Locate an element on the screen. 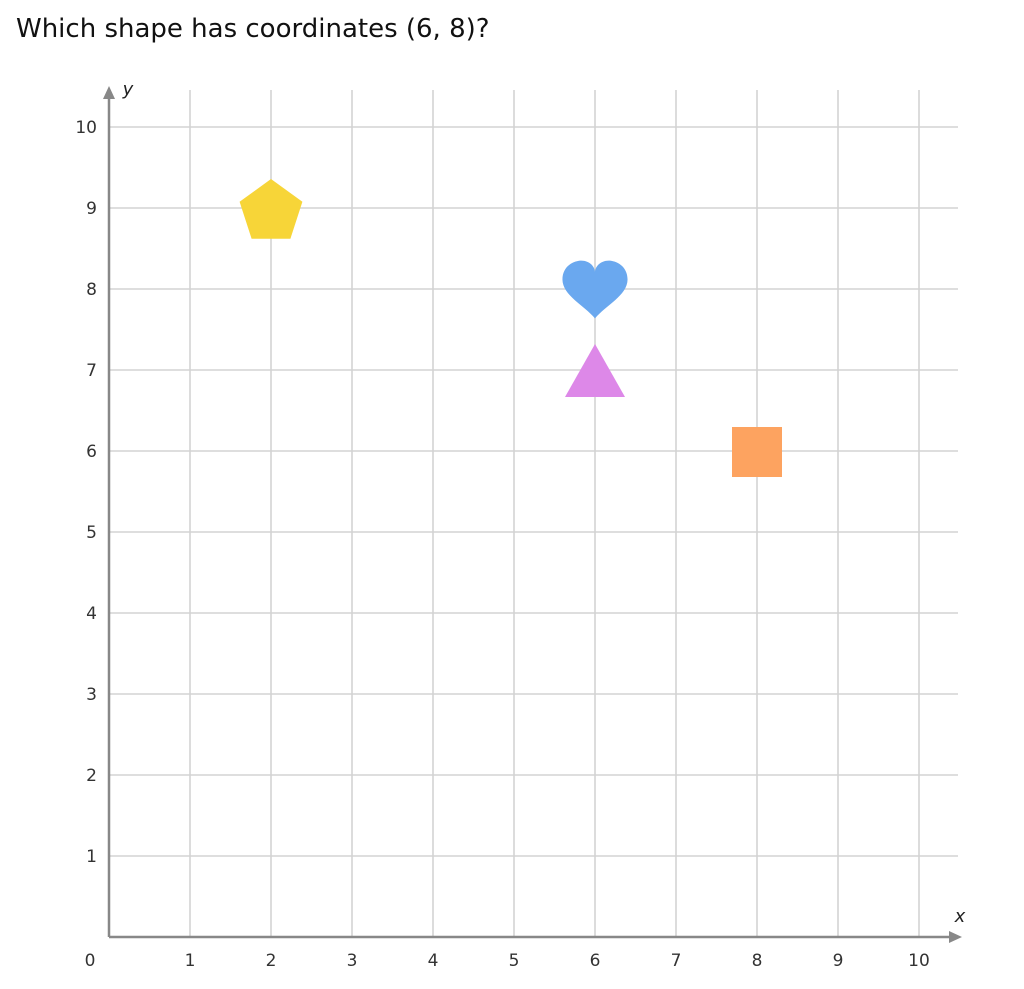 The width and height of the screenshot is (1024, 989). x-tick-label: 3 is located at coordinates (352, 961).